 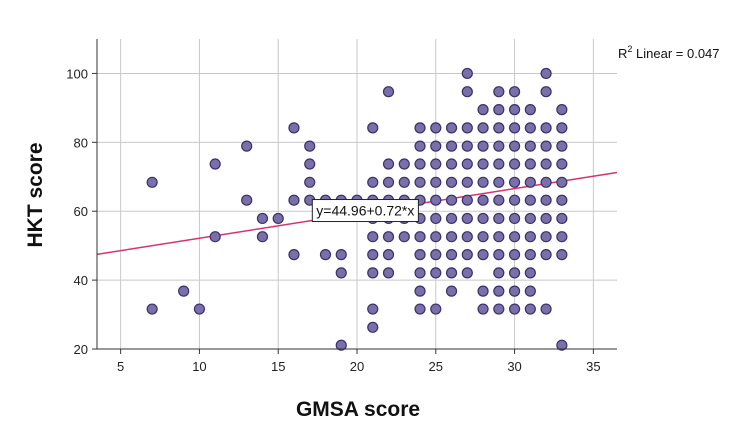 I want to click on x-tick-label: 15, so click(x=278, y=366).